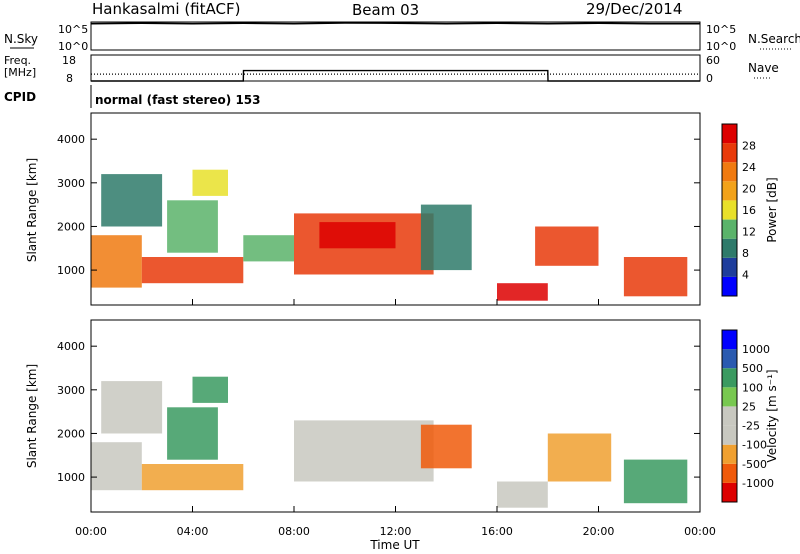  What do you see at coordinates (745, 275) in the screenshot?
I see `power-colorbar-tick: 4` at bounding box center [745, 275].